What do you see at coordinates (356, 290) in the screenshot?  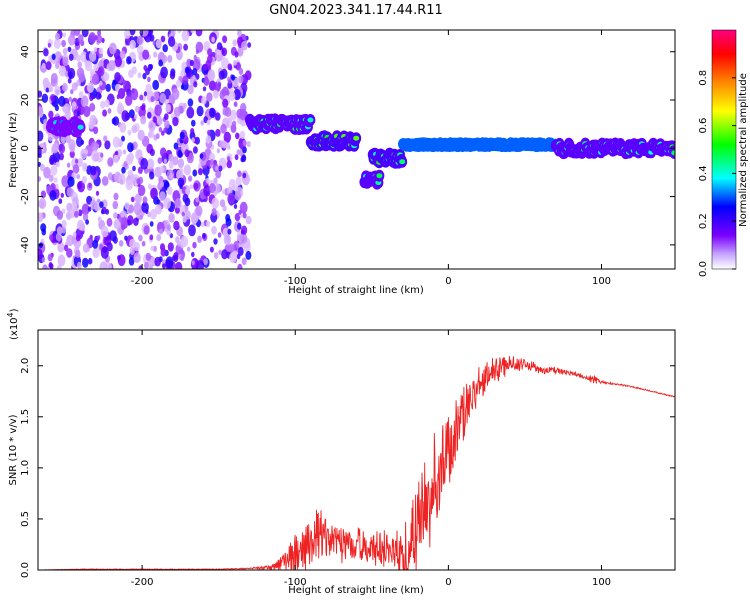 I see `spectrogram-x-axis-label: Height of straight line (km)` at bounding box center [356, 290].